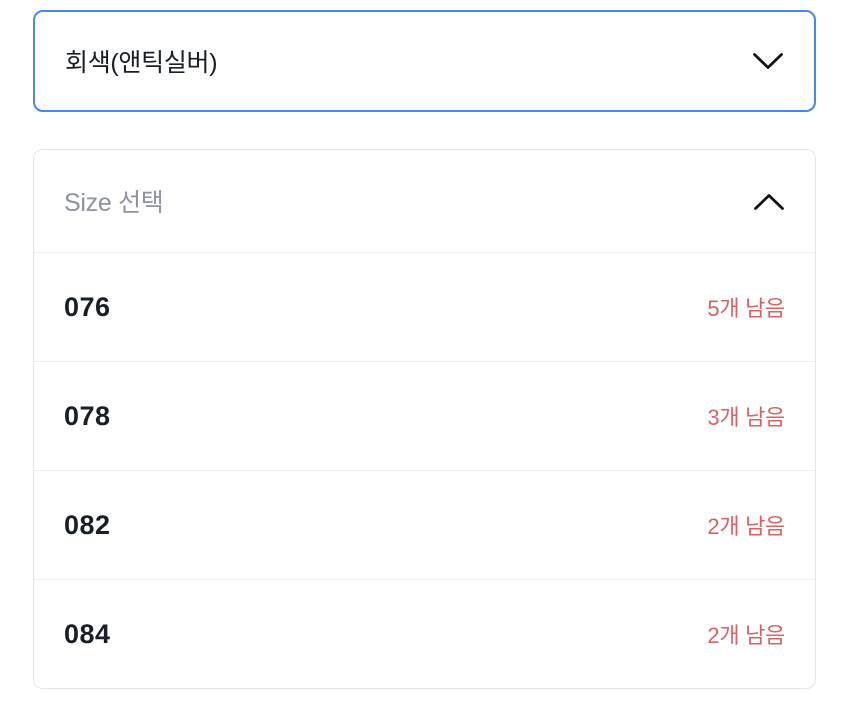 The height and width of the screenshot is (702, 850). Describe the element at coordinates (768, 61) in the screenshot. I see `chevron-down-icon` at that location.